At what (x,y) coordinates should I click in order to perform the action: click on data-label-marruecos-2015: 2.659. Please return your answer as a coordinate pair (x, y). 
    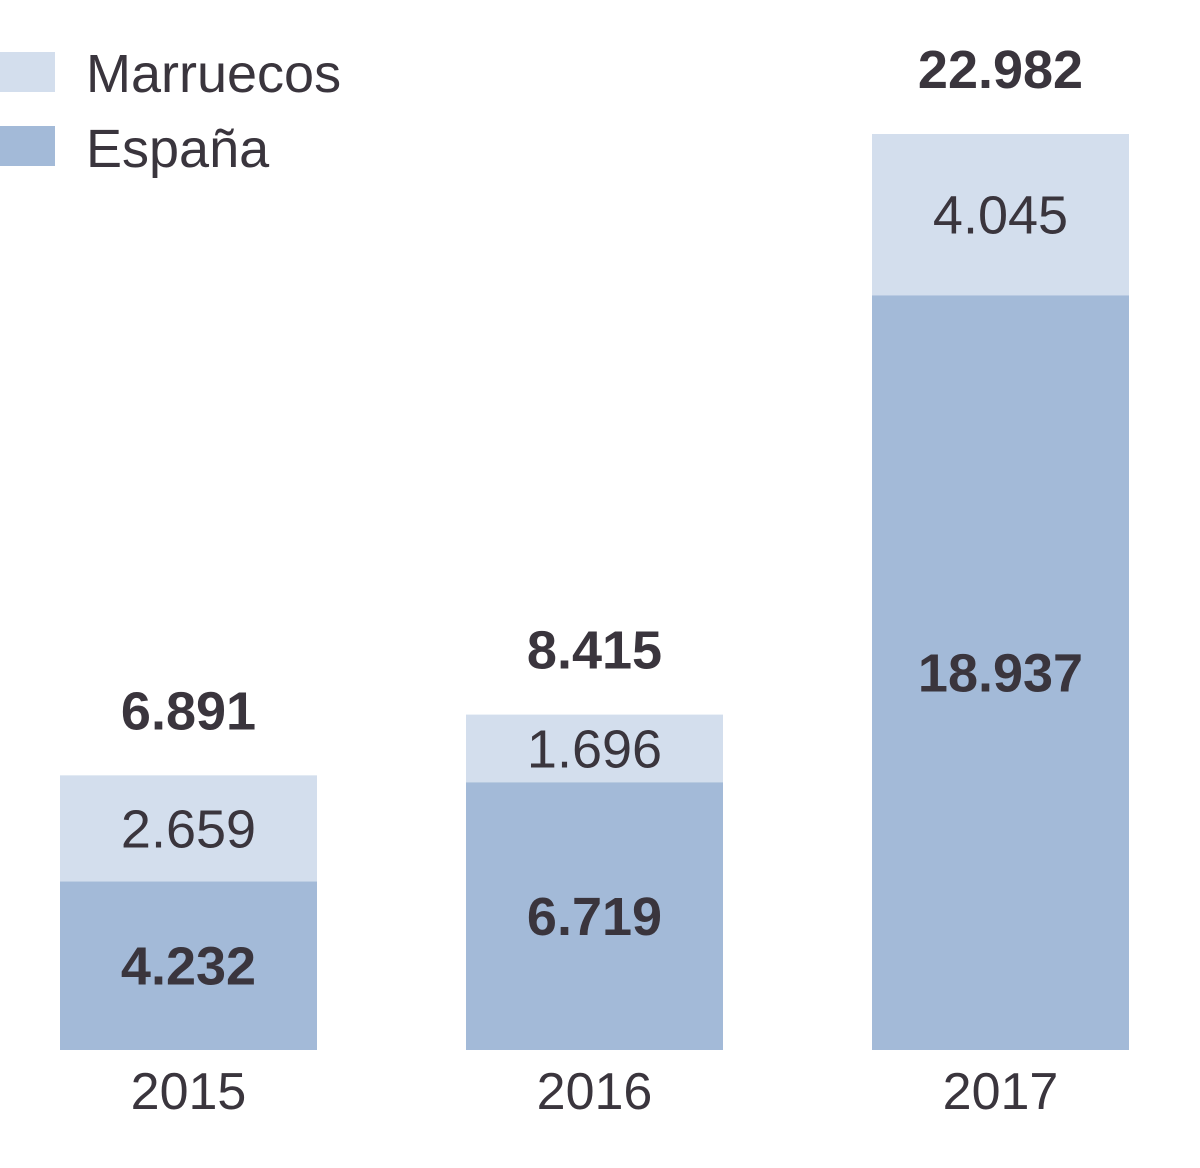
    Looking at the image, I should click on (188, 829).